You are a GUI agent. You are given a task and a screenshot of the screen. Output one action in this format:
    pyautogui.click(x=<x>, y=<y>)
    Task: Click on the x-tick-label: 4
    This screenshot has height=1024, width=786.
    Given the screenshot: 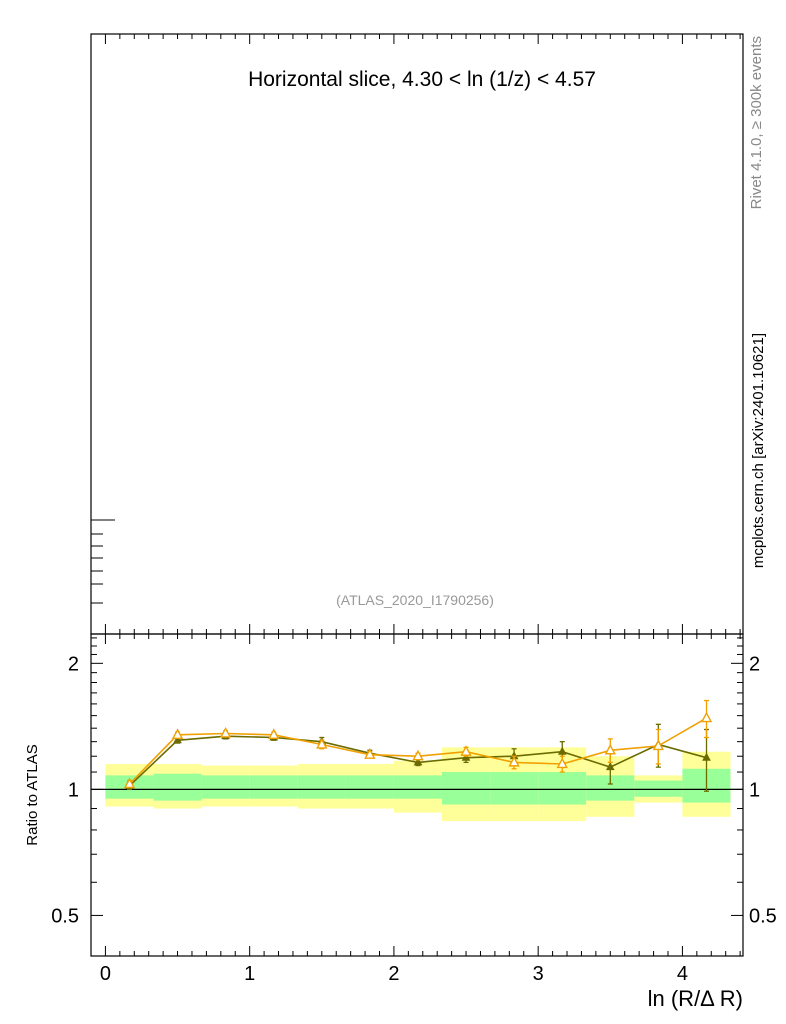 What is the action you would take?
    pyautogui.click(x=682, y=974)
    